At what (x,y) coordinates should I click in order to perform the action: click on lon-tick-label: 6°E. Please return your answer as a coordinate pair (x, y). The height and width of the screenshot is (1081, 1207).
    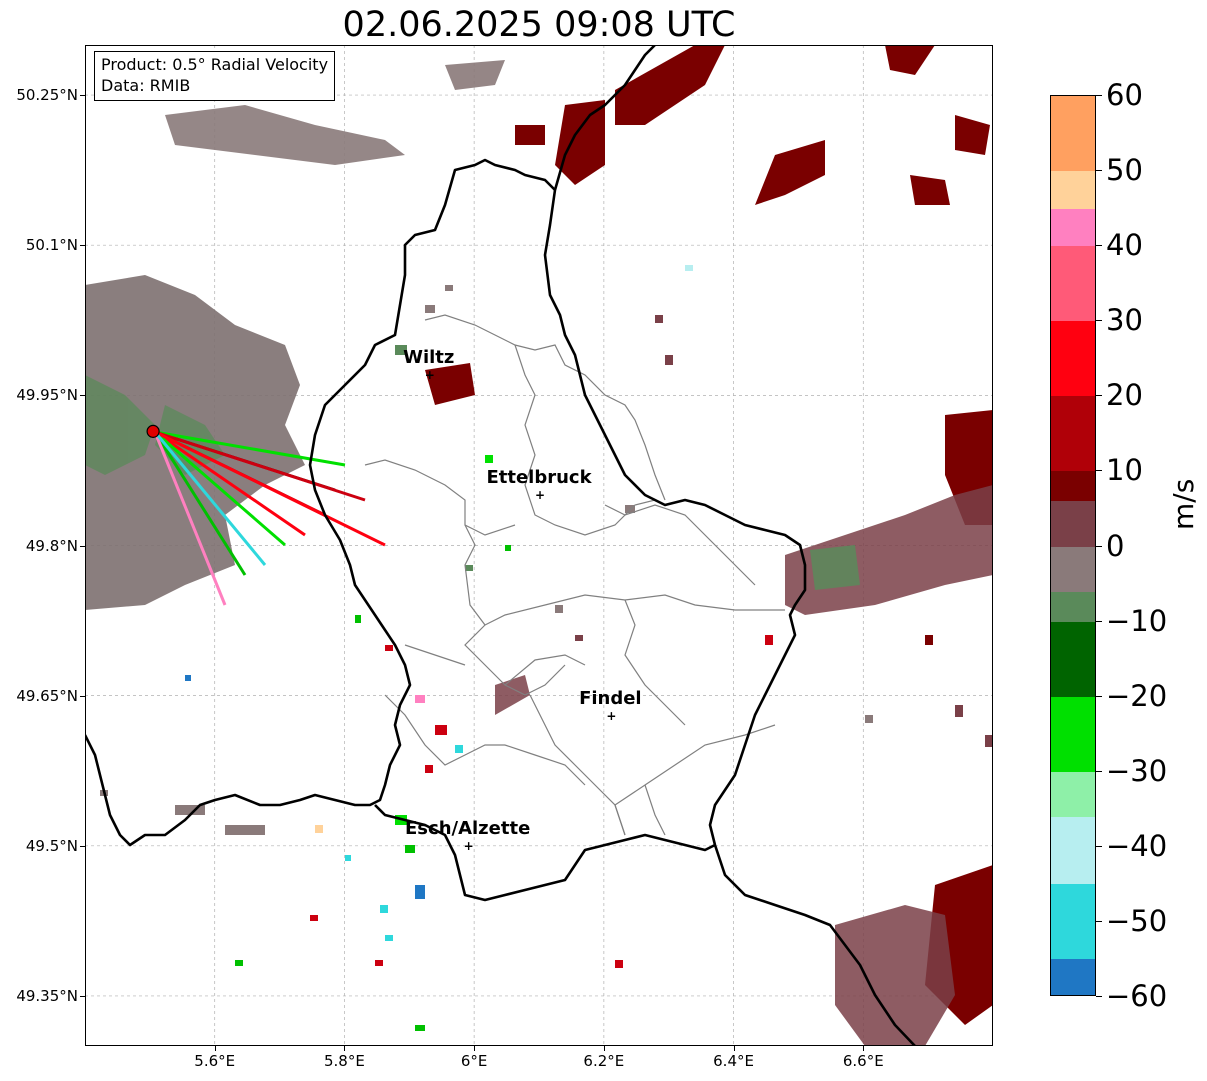
    Looking at the image, I should click on (474, 1061).